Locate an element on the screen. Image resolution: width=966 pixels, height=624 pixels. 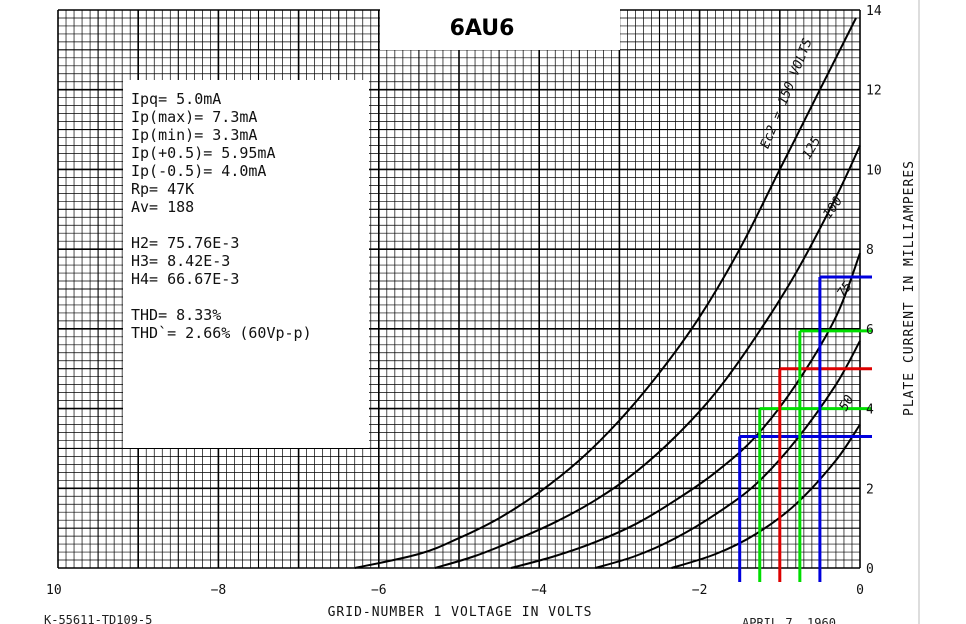
x-tick-label: −4 is located at coordinates (539, 590).